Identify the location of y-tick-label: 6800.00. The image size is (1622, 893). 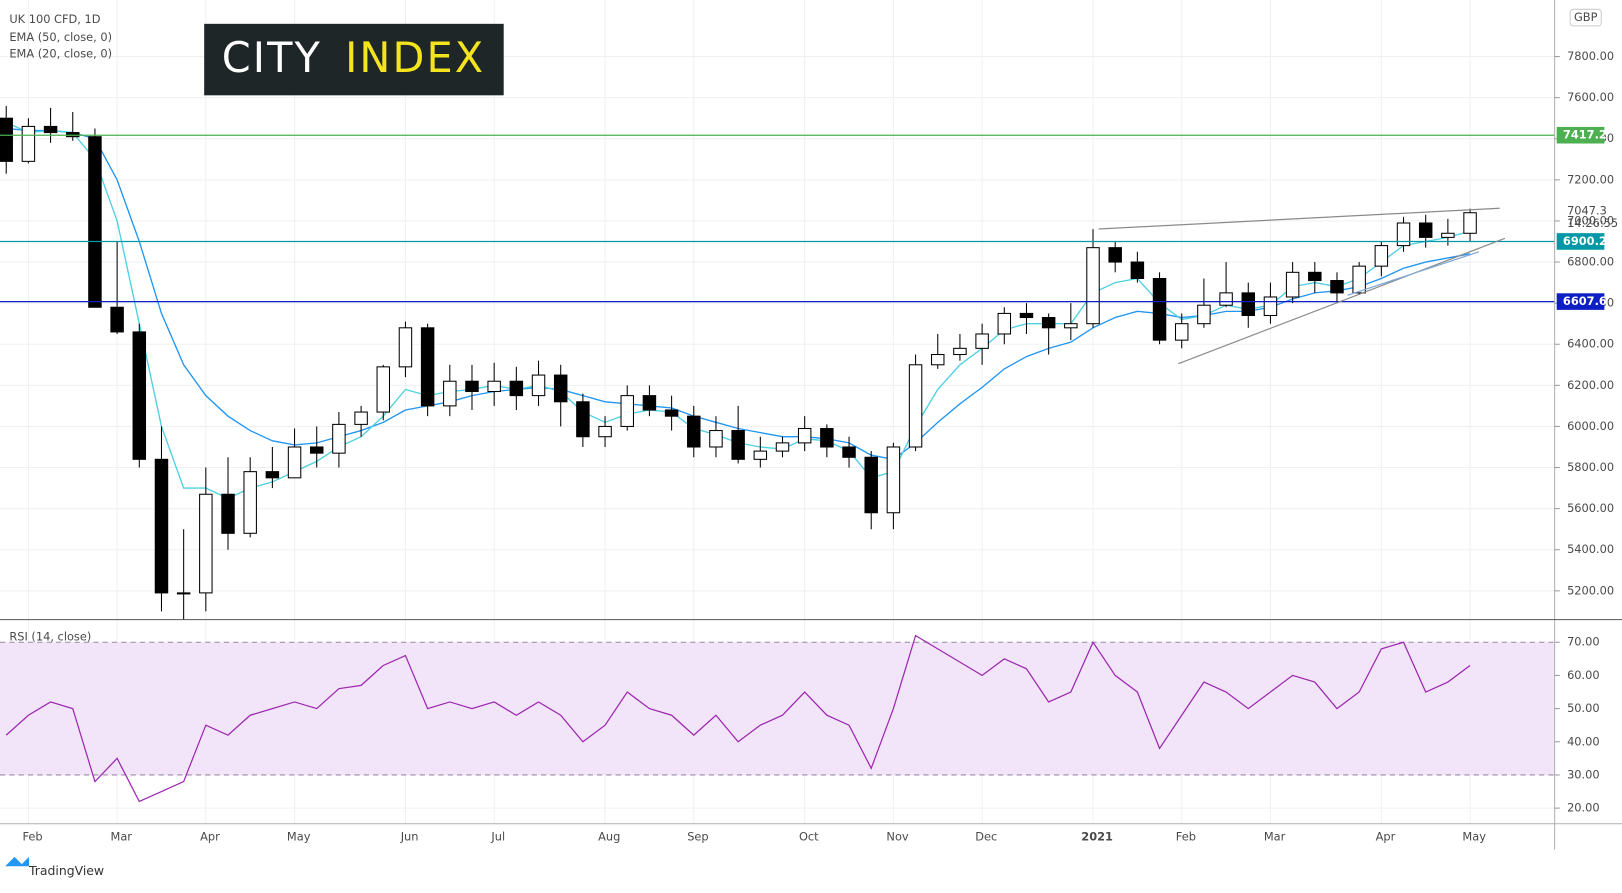
(1590, 262).